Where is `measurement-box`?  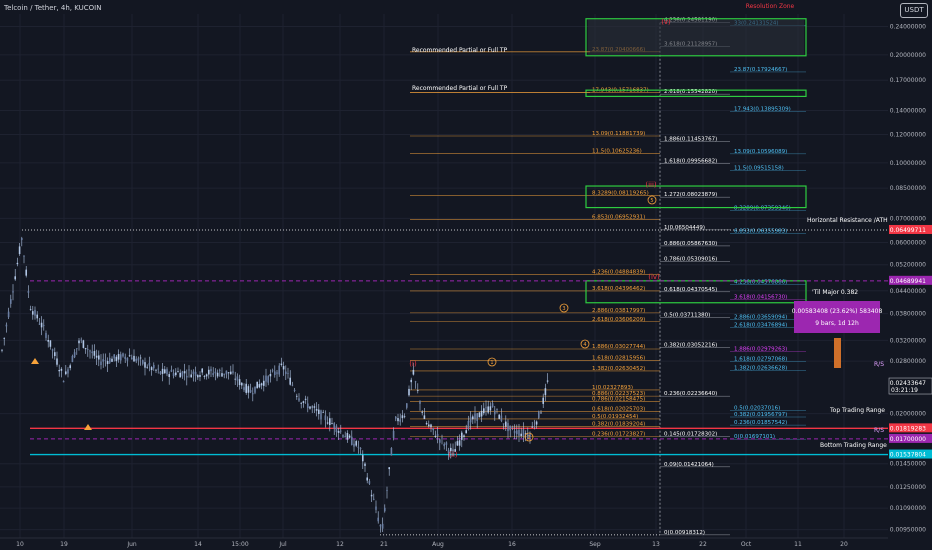
measurement-box is located at coordinates (837, 317).